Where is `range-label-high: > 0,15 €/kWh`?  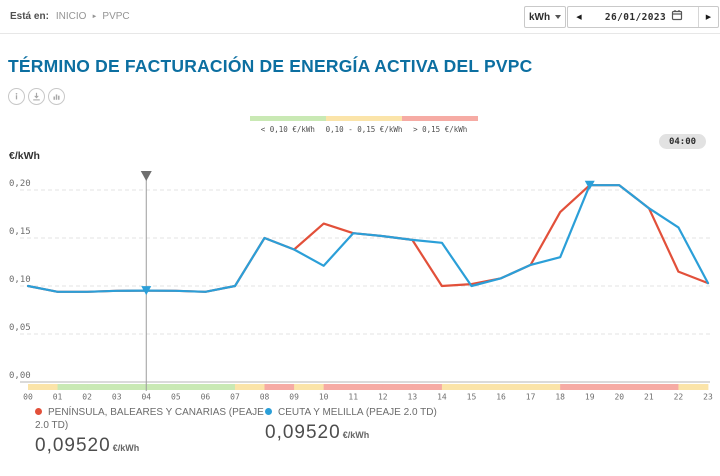
range-label-high: > 0,15 €/kWh is located at coordinates (440, 129).